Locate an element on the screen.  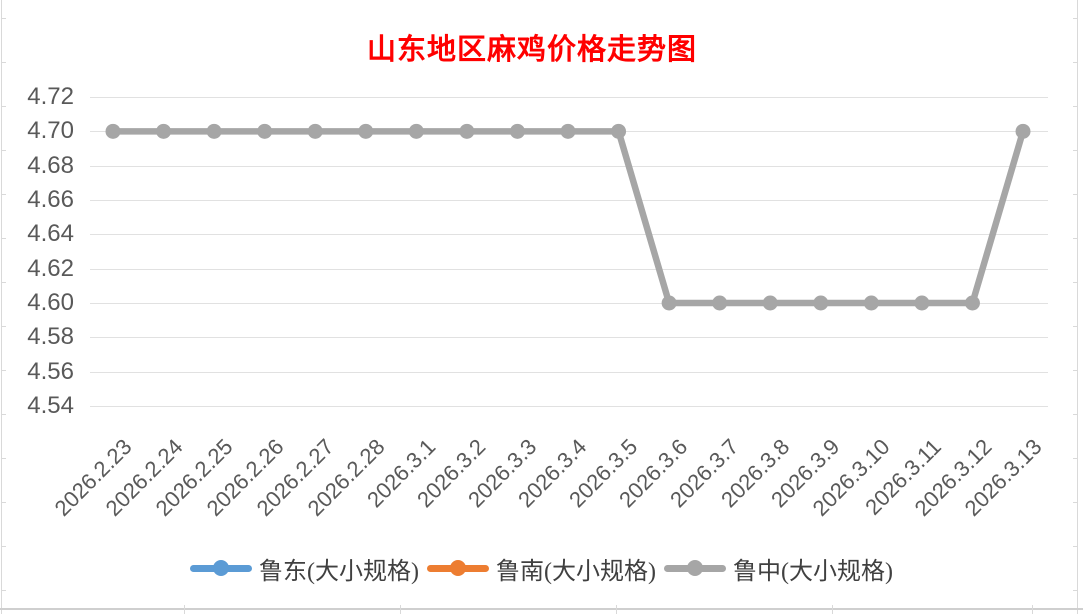
y-axis-tick-label: 4.56 is located at coordinates (50, 371).